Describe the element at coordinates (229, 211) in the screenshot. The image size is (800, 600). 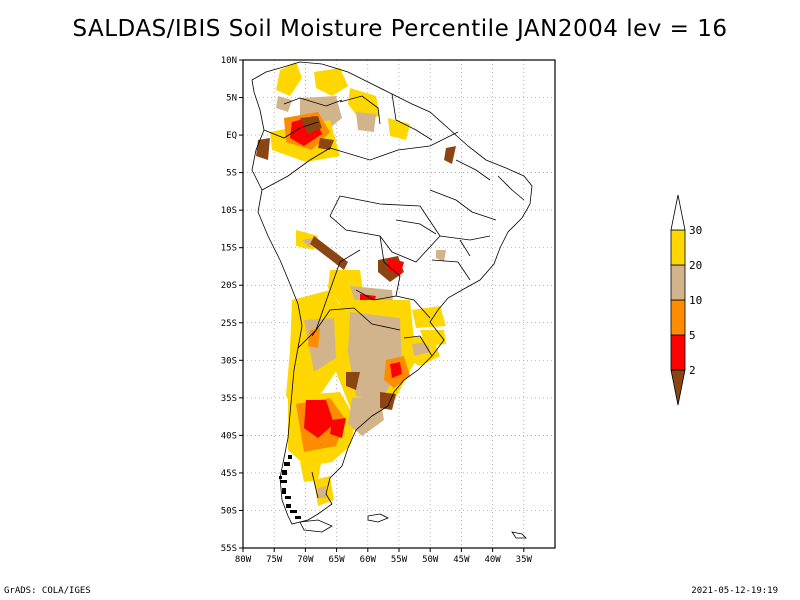
I see `lat-tick-label: 10S` at that location.